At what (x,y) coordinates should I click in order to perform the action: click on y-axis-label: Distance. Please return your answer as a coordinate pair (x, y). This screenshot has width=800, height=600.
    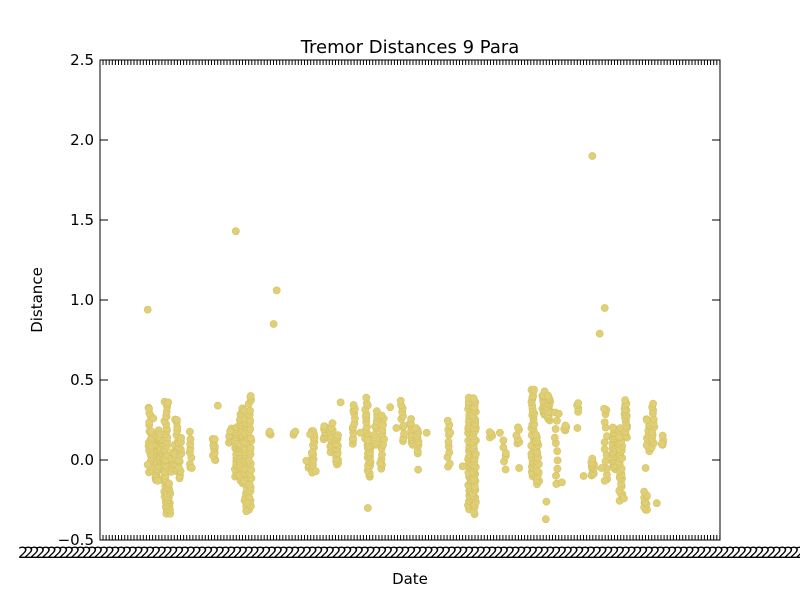
    Looking at the image, I should click on (37, 300).